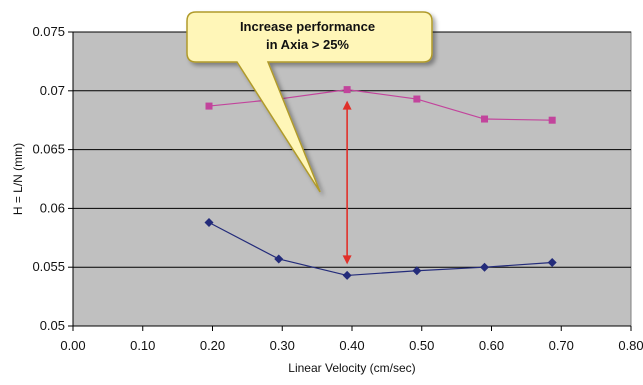  What do you see at coordinates (347, 260) in the screenshot?
I see `arrow-head-down` at bounding box center [347, 260].